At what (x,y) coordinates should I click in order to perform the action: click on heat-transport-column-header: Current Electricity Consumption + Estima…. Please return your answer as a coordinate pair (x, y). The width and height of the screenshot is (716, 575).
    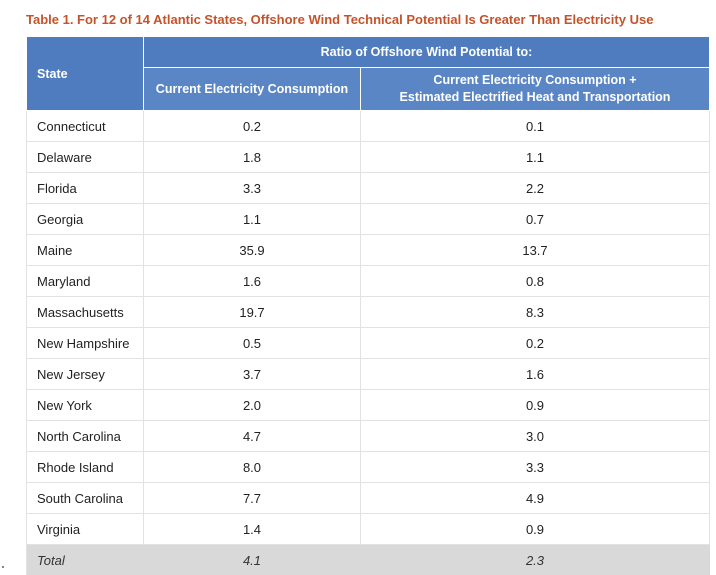
    Looking at the image, I should click on (535, 89).